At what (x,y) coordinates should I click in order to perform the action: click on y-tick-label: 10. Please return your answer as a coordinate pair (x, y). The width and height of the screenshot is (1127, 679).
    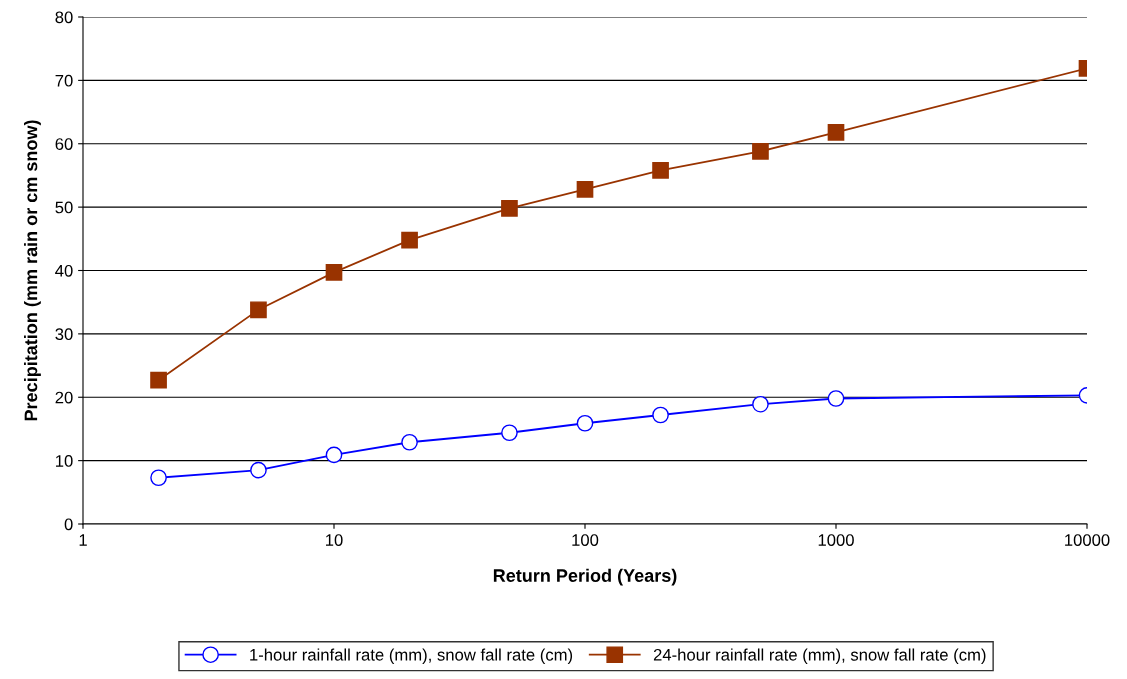
    Looking at the image, I should click on (64, 461).